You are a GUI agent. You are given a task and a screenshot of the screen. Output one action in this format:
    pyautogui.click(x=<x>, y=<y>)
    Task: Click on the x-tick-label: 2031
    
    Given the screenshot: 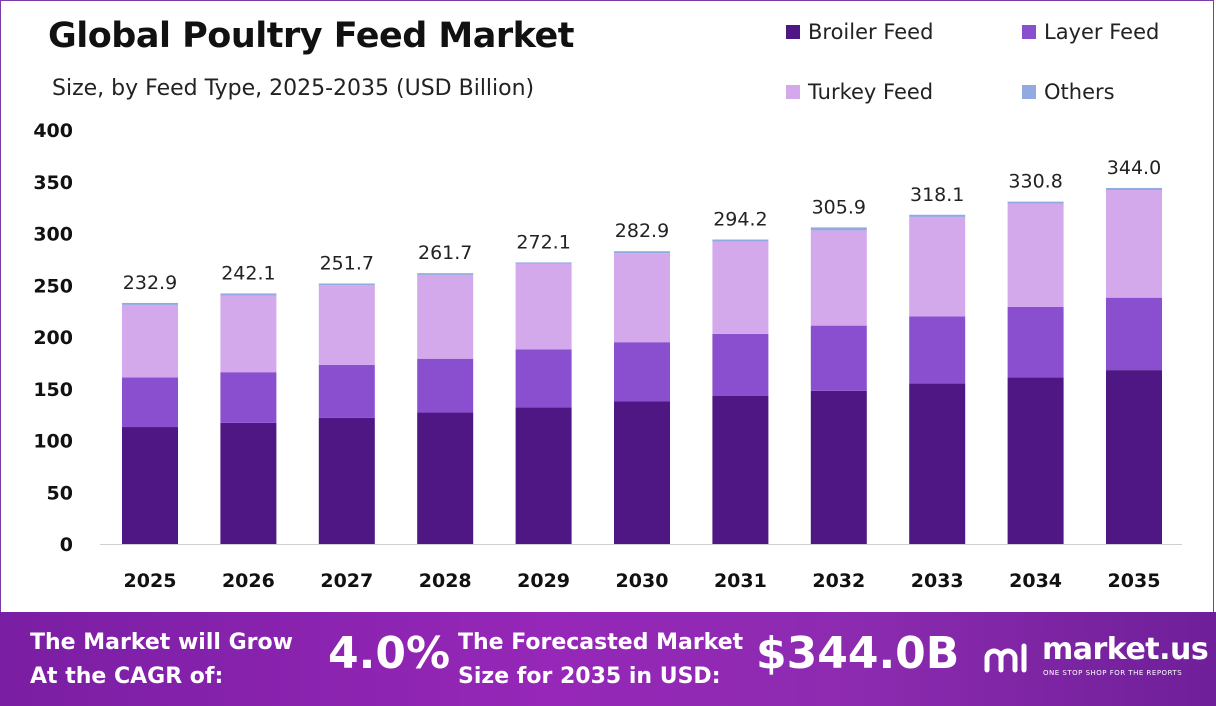 What is the action you would take?
    pyautogui.click(x=740, y=581)
    